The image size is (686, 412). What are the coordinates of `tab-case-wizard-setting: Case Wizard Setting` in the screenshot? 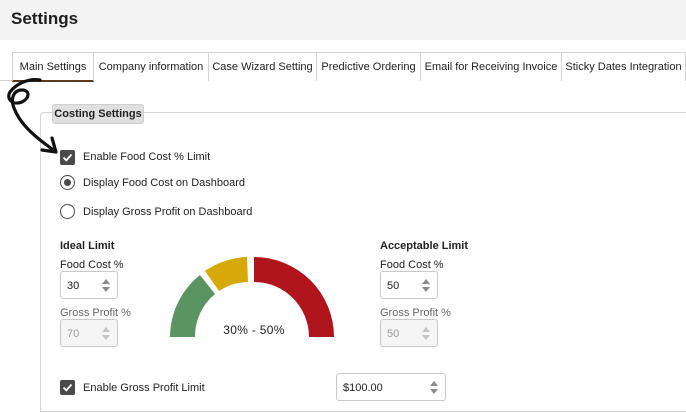 It's located at (262, 66).